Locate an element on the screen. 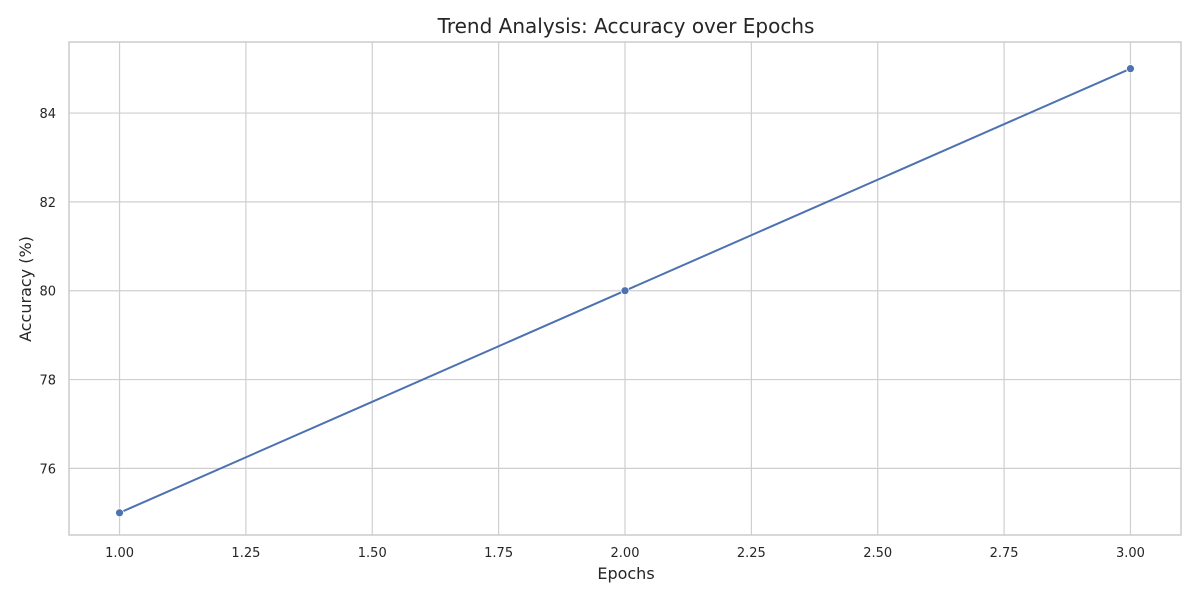  y-tick-label: 84 is located at coordinates (47, 114).